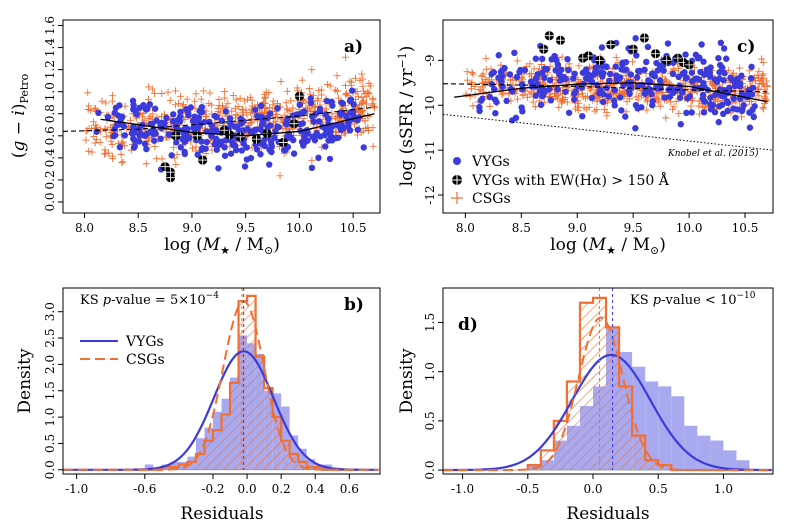 The image size is (789, 526). What do you see at coordinates (50, 25) in the screenshot?
I see `y-tick-label: 1.6` at bounding box center [50, 25].